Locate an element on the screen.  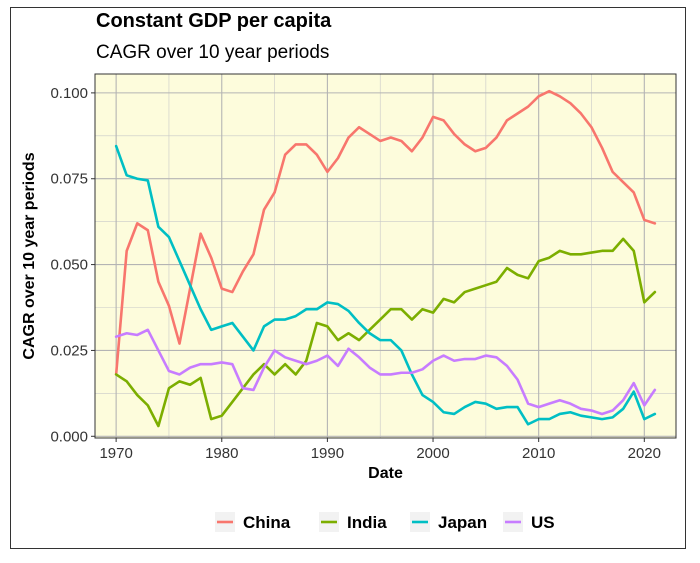
y-tick-label: 0.100 is located at coordinates (69, 93).